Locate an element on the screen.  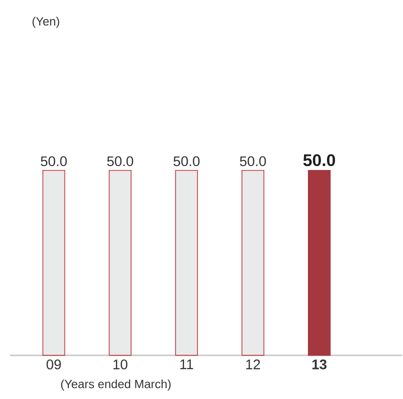
text: (Yen) is located at coordinates (46, 22).